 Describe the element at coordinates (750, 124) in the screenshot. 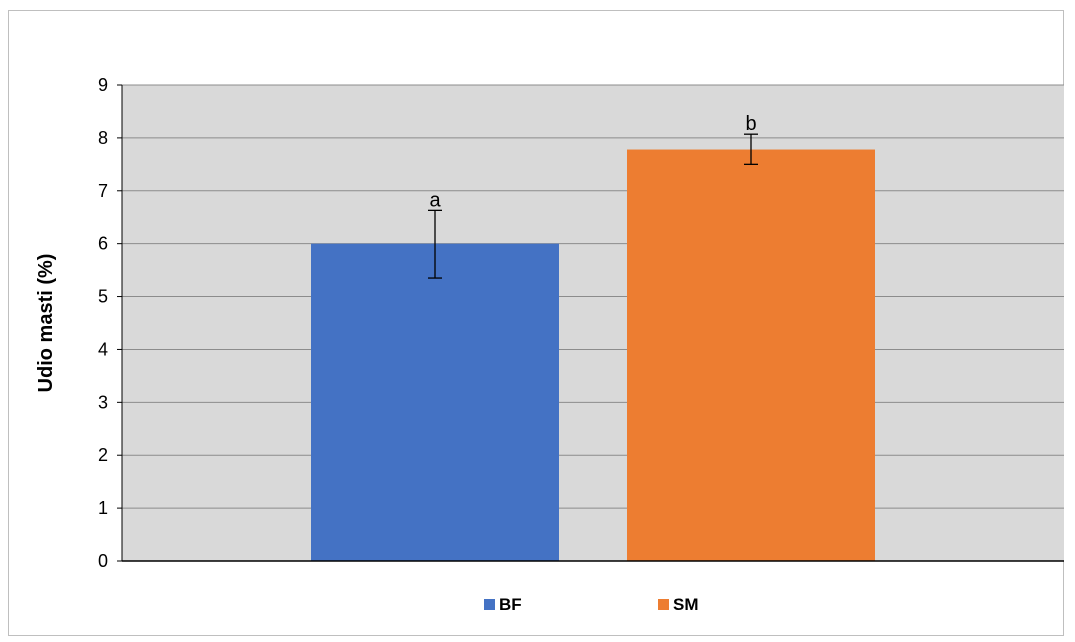

I see `data-label-sm: b` at that location.